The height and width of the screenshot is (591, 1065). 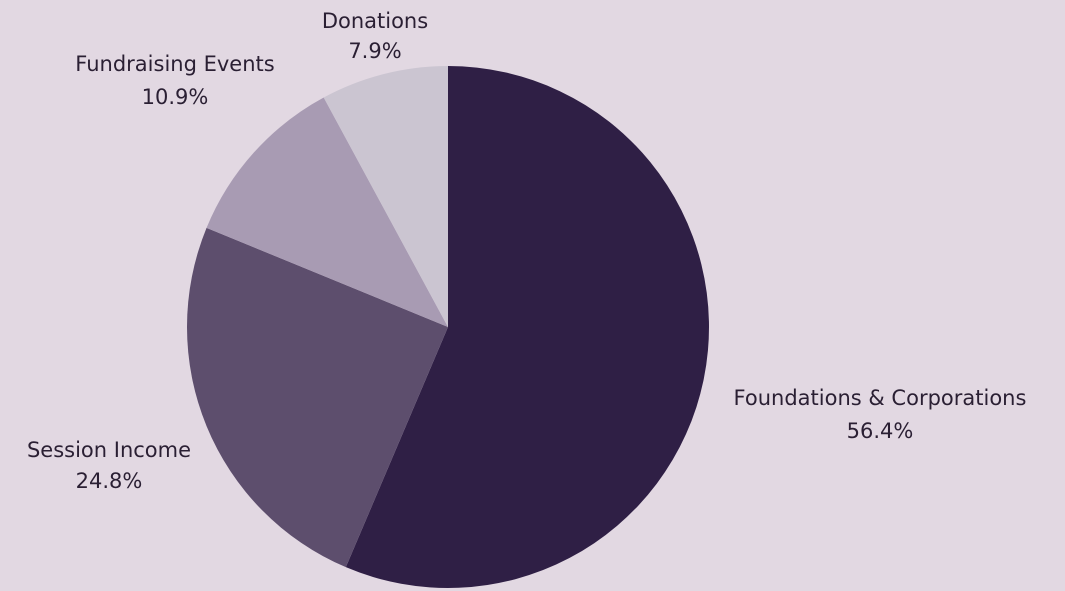 What do you see at coordinates (375, 21) in the screenshot?
I see `slice-label-donations: Donations` at bounding box center [375, 21].